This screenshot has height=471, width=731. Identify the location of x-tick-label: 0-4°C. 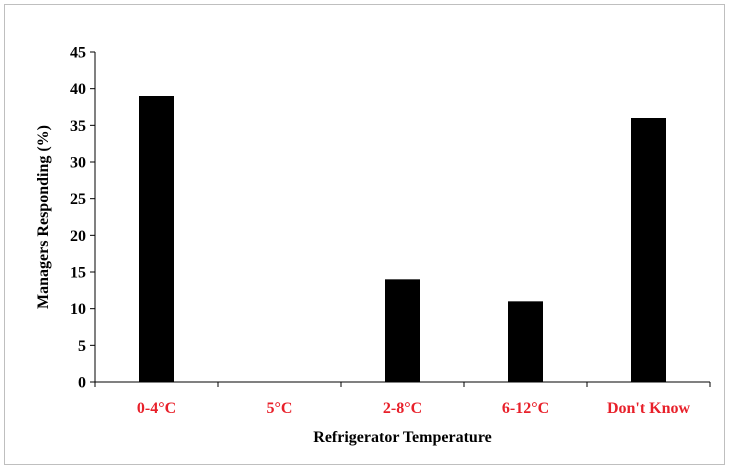
(156, 408).